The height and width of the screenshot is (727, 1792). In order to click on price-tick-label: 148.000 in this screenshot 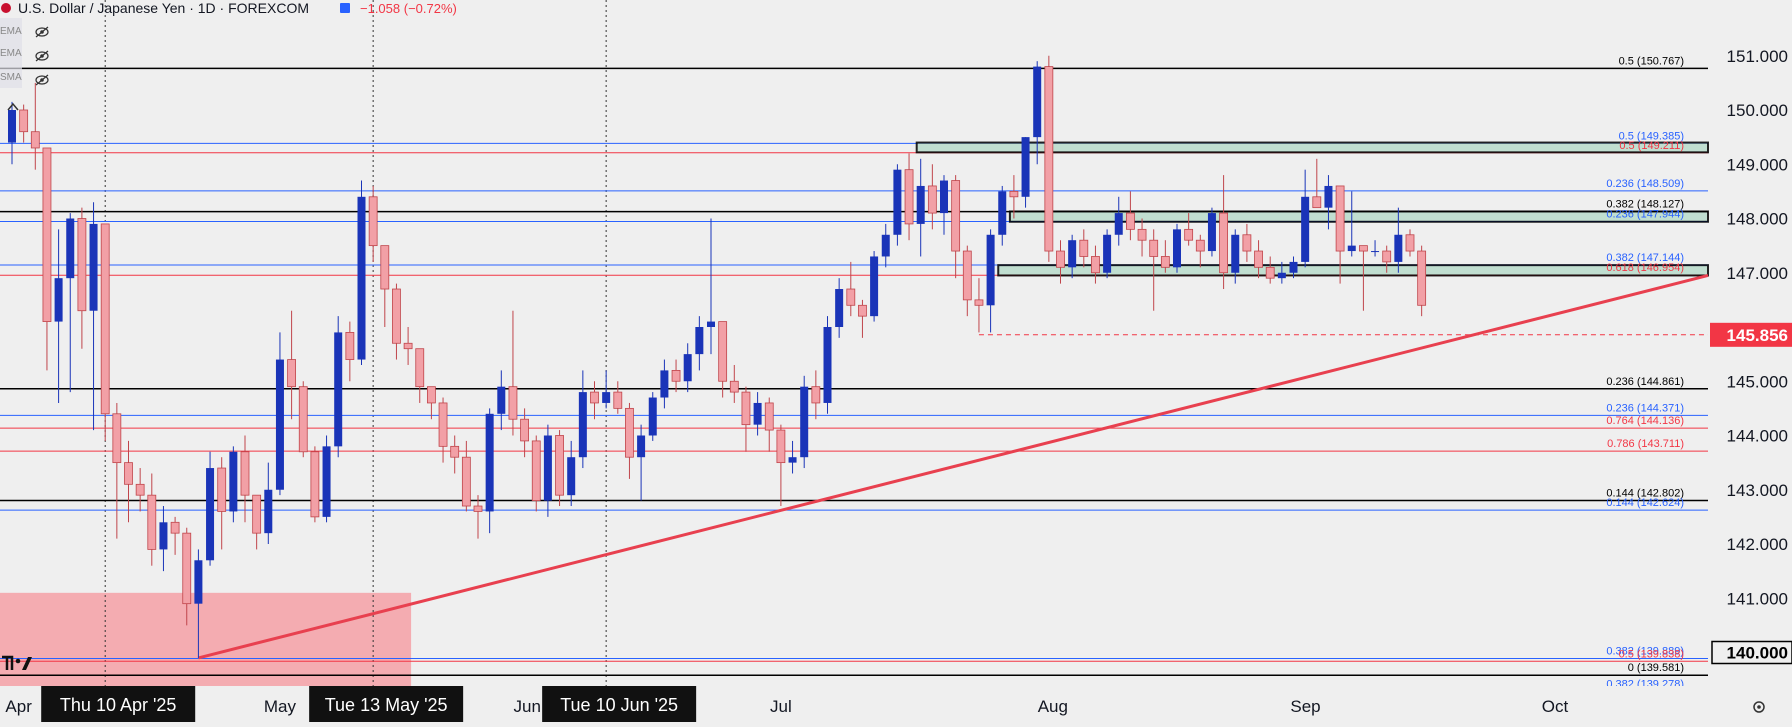, I will do `click(1757, 219)`.